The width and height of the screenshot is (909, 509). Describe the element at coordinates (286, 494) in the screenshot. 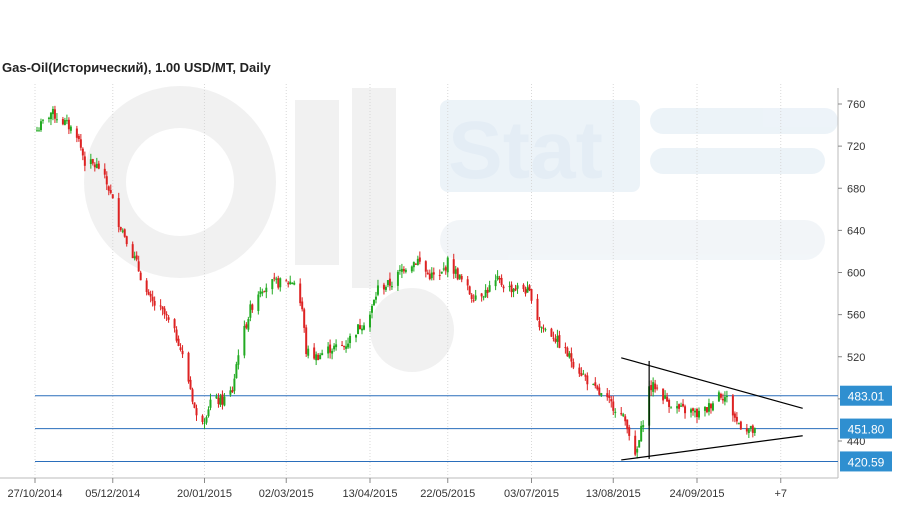

I see `x-tick-label: 02/03/2015` at that location.